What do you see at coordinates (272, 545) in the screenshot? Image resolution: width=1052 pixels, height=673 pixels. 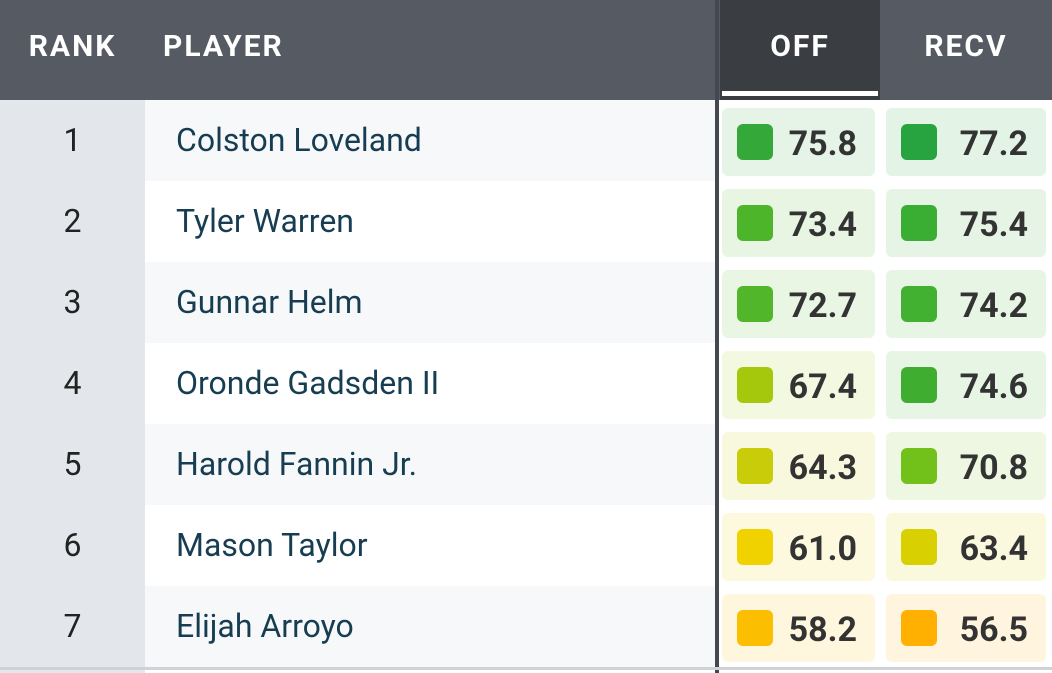 I see `player-name: Mason Taylor` at bounding box center [272, 545].